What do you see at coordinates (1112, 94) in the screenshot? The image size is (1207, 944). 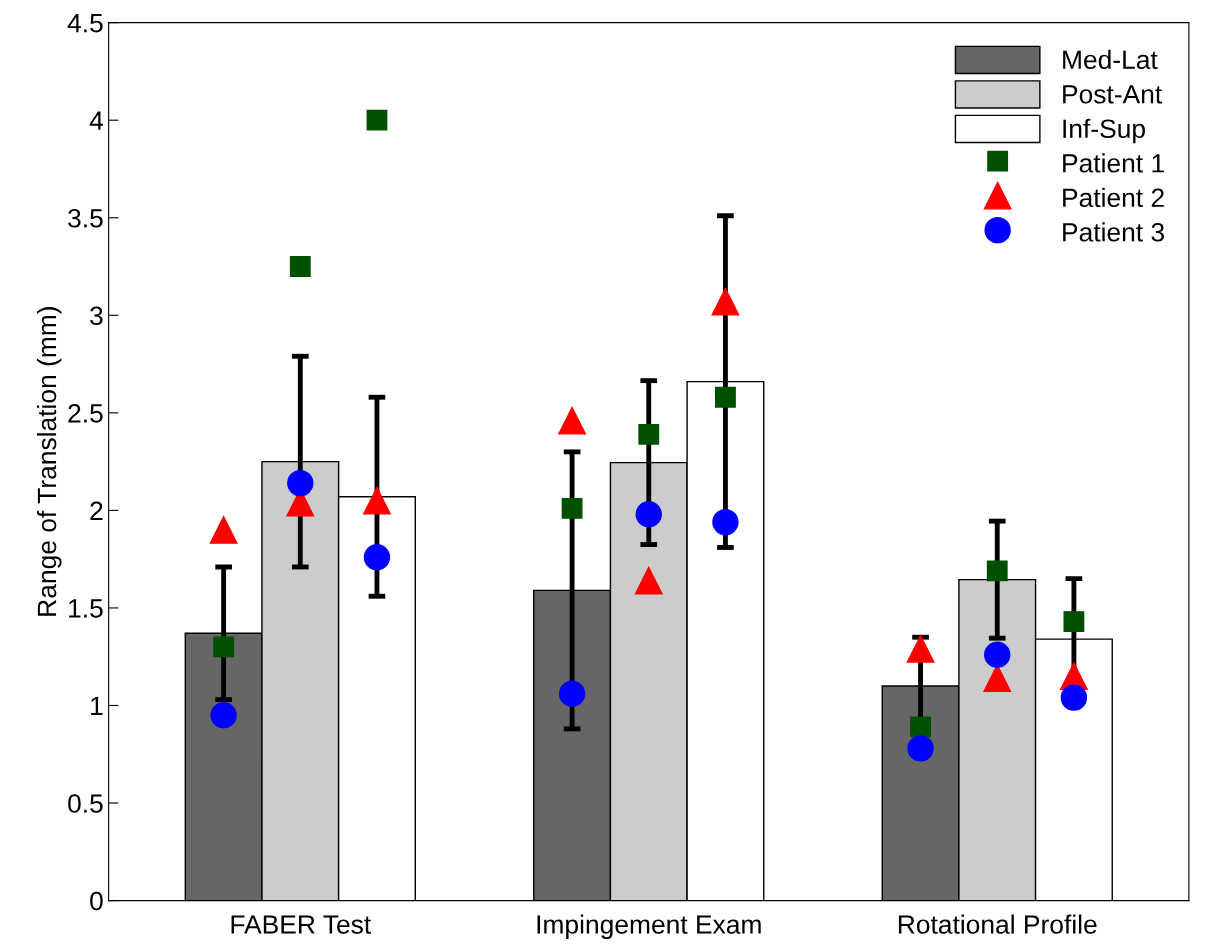 I see `legend-label: Post-Ant` at bounding box center [1112, 94].